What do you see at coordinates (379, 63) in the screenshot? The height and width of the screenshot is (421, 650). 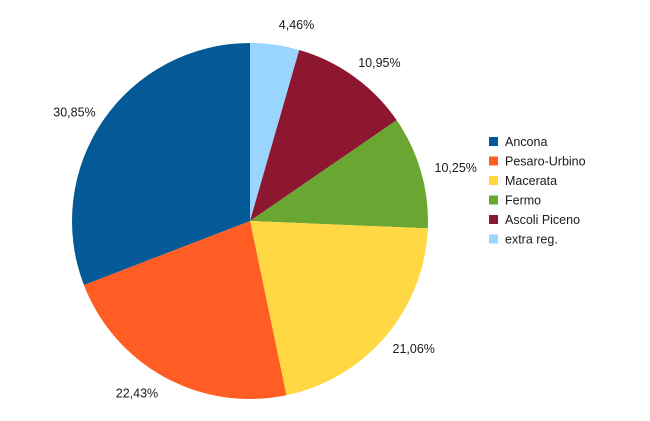 I see `slice-value-label: 10,95%` at bounding box center [379, 63].